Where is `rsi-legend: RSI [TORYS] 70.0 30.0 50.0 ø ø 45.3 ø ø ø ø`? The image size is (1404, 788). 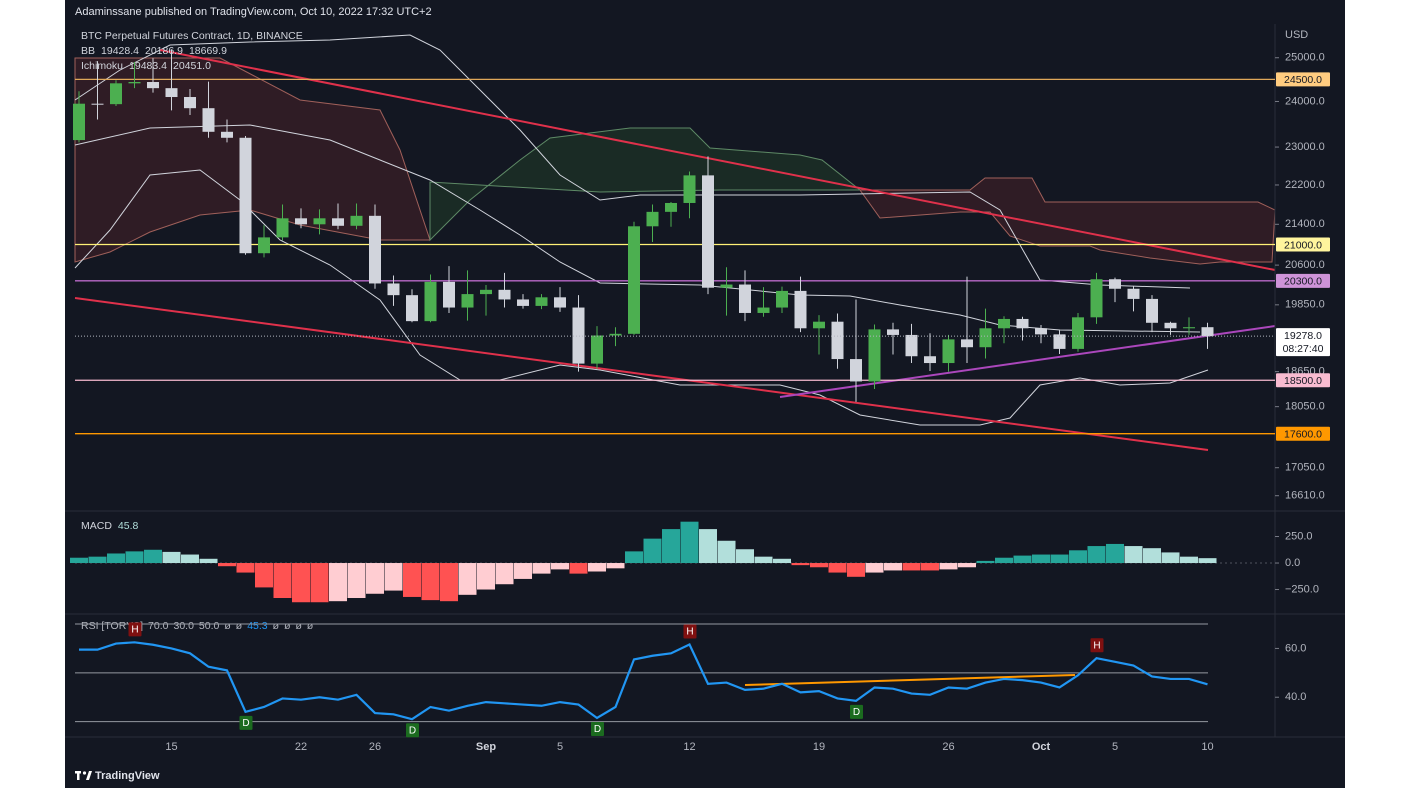 rsi-legend: RSI [TORYS] 70.0 30.0 50.0 ø ø 45.3 ø ø ø ø is located at coordinates (197, 626).